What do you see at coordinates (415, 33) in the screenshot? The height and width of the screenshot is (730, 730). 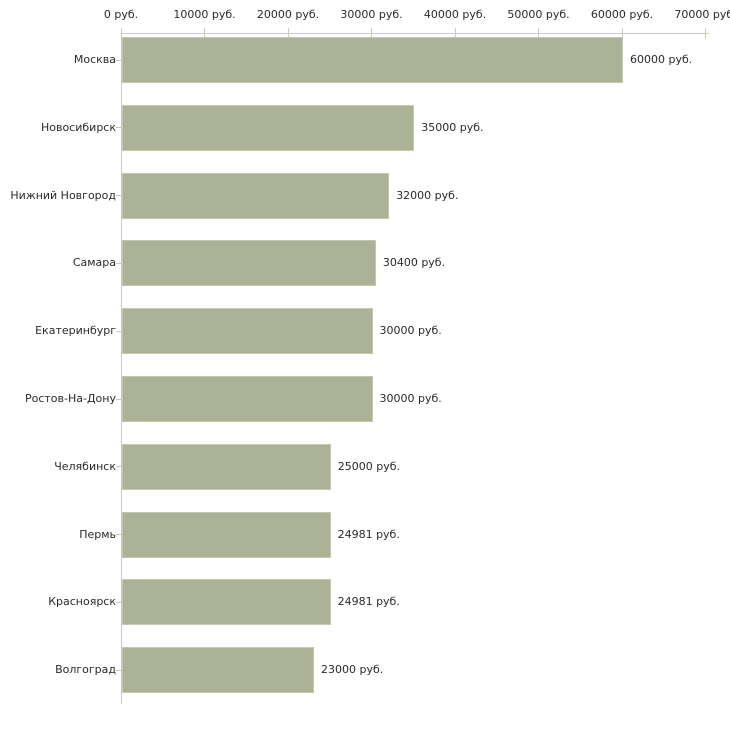 I see `x-axis-line` at bounding box center [415, 33].